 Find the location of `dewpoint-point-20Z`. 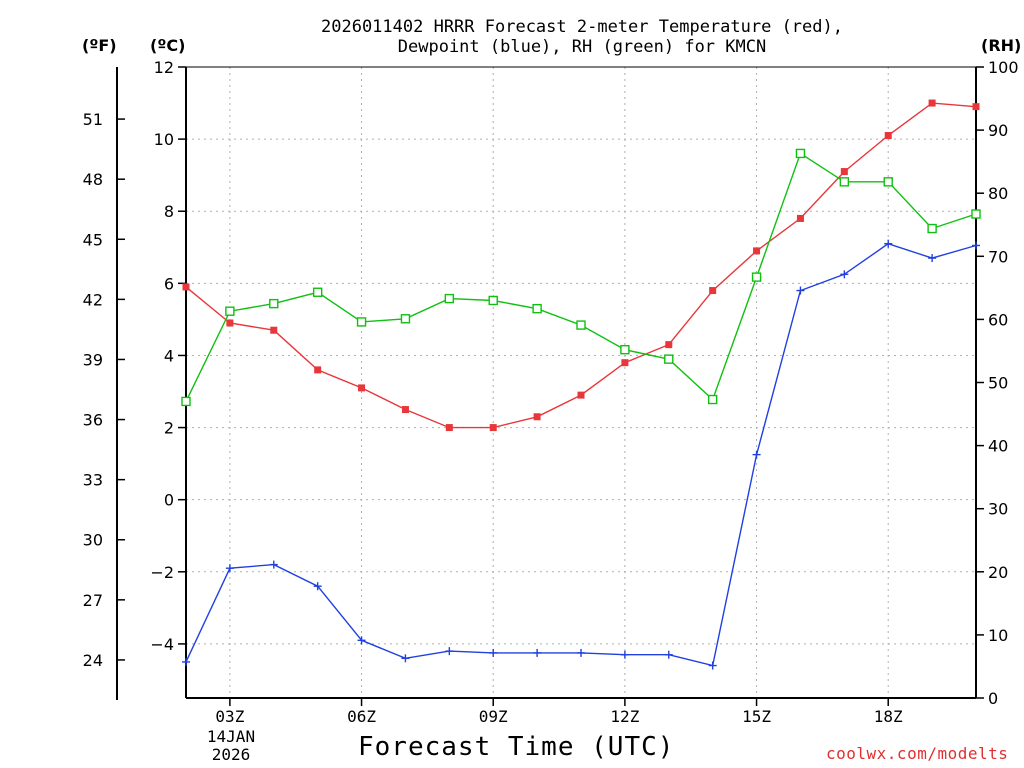

dewpoint-point-20Z is located at coordinates (976, 245).